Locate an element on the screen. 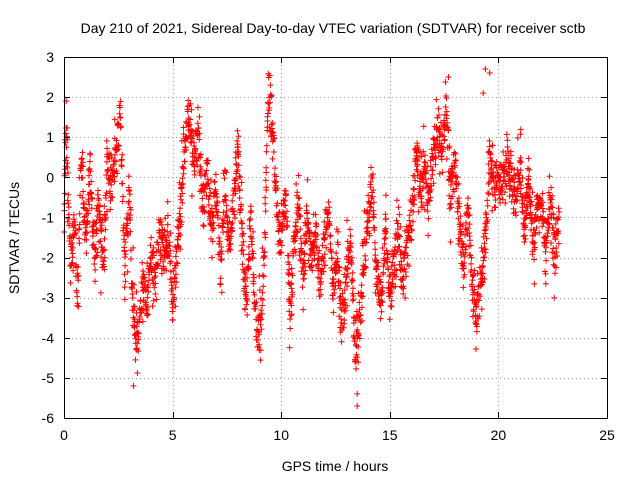 The height and width of the screenshot is (480, 640). y-tick-label: -5 is located at coordinates (48, 378).